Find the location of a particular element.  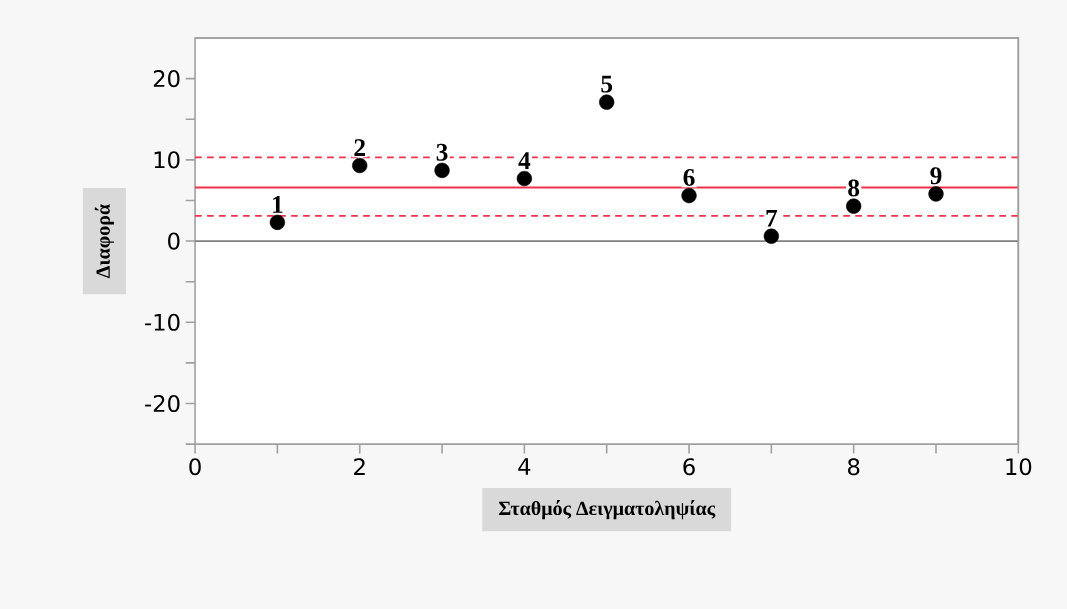

y-axis-title: Διαφορά is located at coordinates (104, 241).